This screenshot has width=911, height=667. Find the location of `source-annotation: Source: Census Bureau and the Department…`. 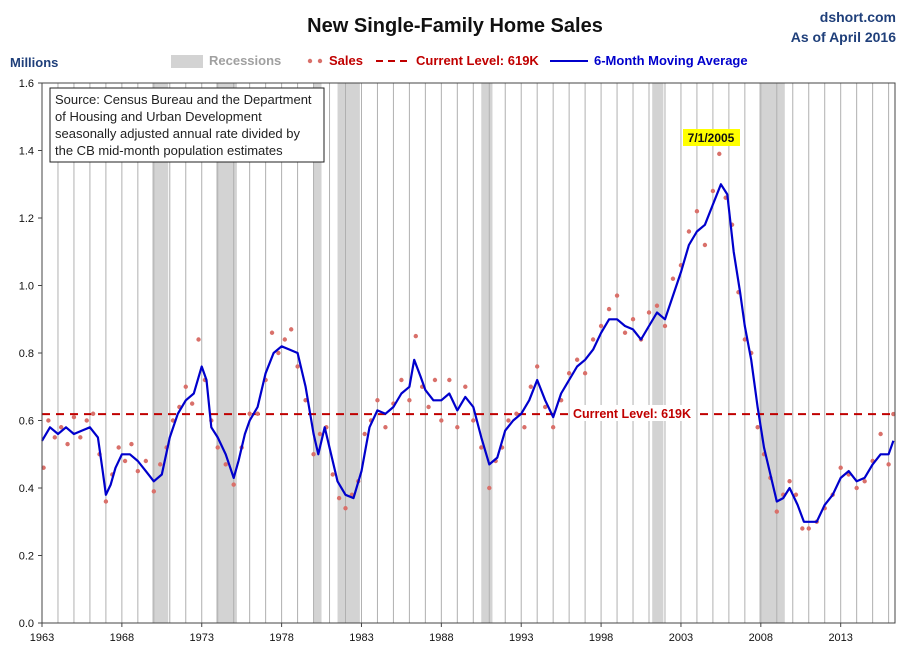

source-annotation: Source: Census Bureau and the Department… is located at coordinates (187, 125).